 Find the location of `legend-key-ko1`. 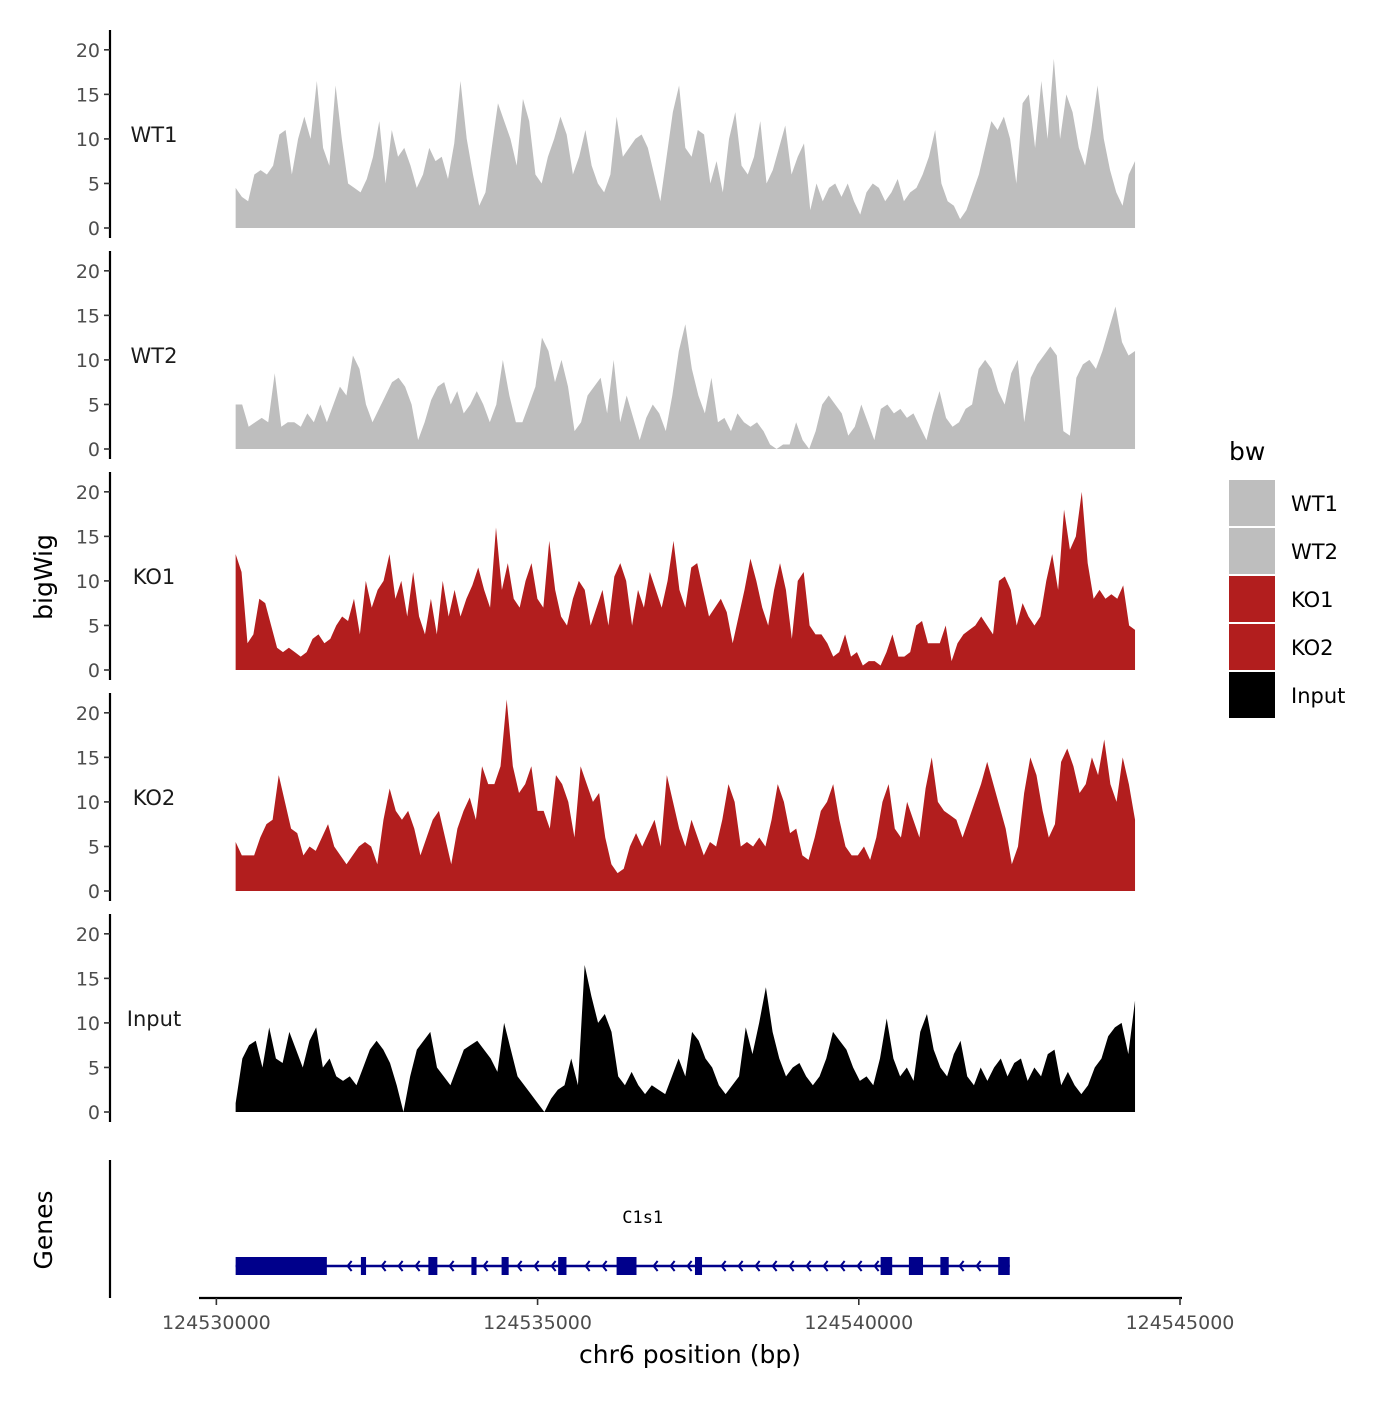

legend-key-ko1 is located at coordinates (1252, 599).